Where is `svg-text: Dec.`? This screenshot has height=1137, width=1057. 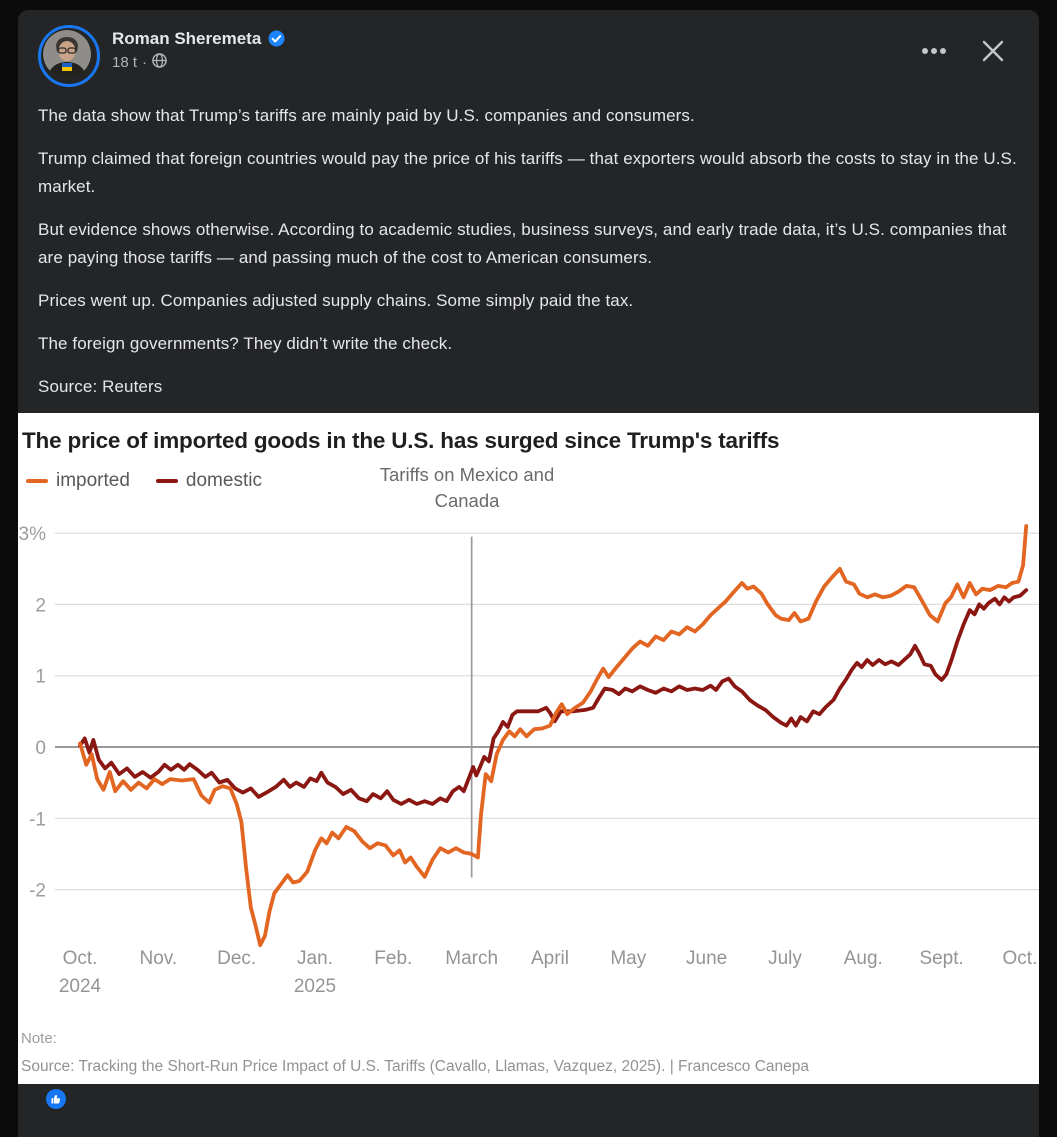 svg-text: Dec. is located at coordinates (236, 958).